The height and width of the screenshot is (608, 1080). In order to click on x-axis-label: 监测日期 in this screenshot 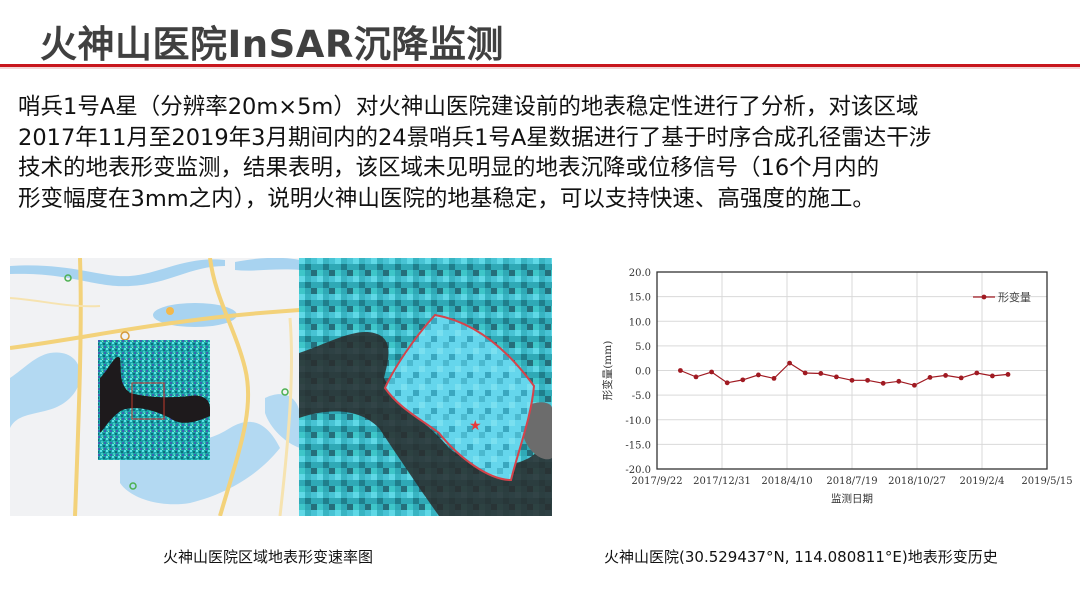, I will do `click(852, 498)`.